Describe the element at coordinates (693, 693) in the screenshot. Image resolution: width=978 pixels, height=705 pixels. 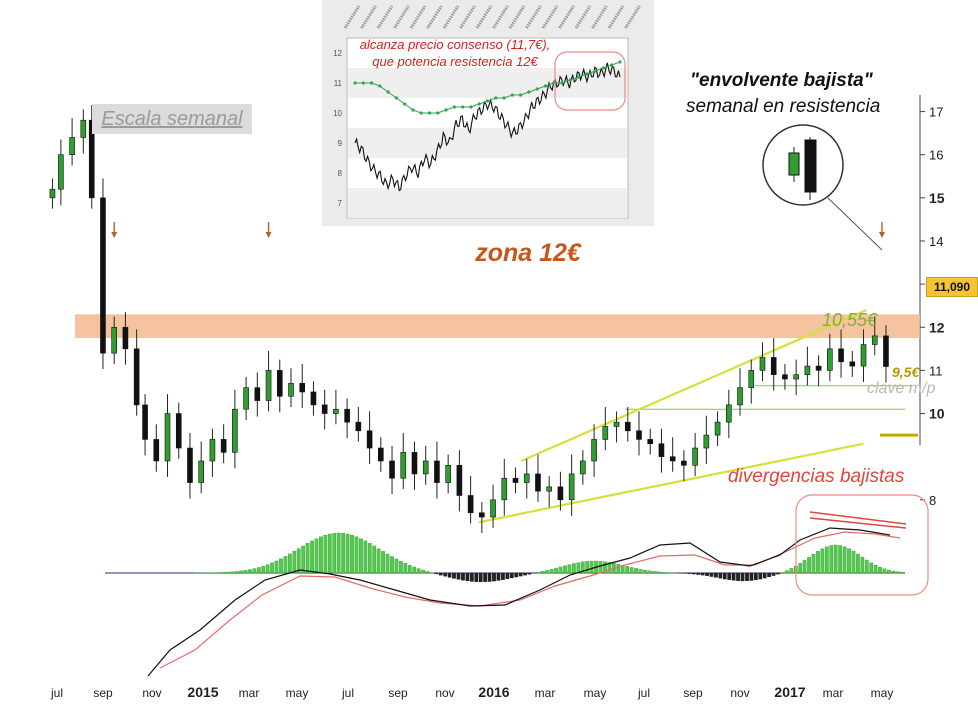
I see `month-tick-label: sep` at that location.